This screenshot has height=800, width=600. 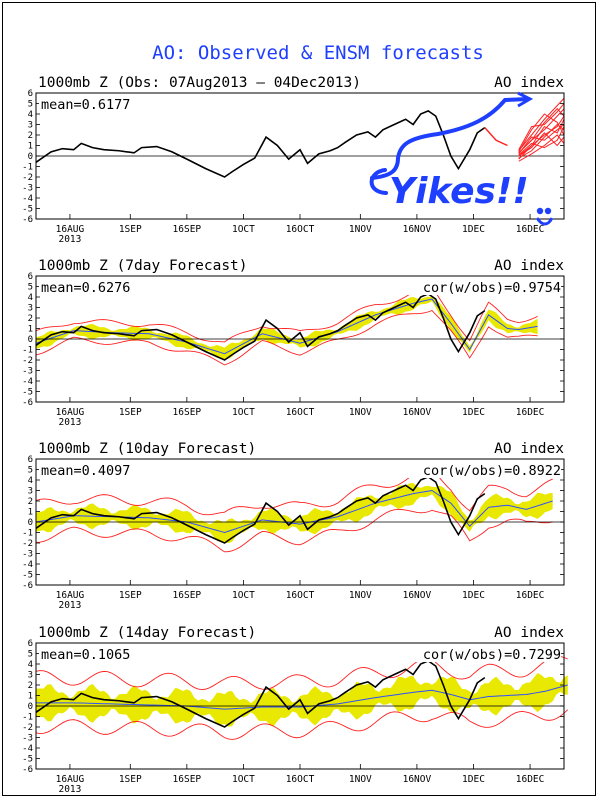 What do you see at coordinates (85, 471) in the screenshot?
I see `mean-label: mean=0.4097` at bounding box center [85, 471].